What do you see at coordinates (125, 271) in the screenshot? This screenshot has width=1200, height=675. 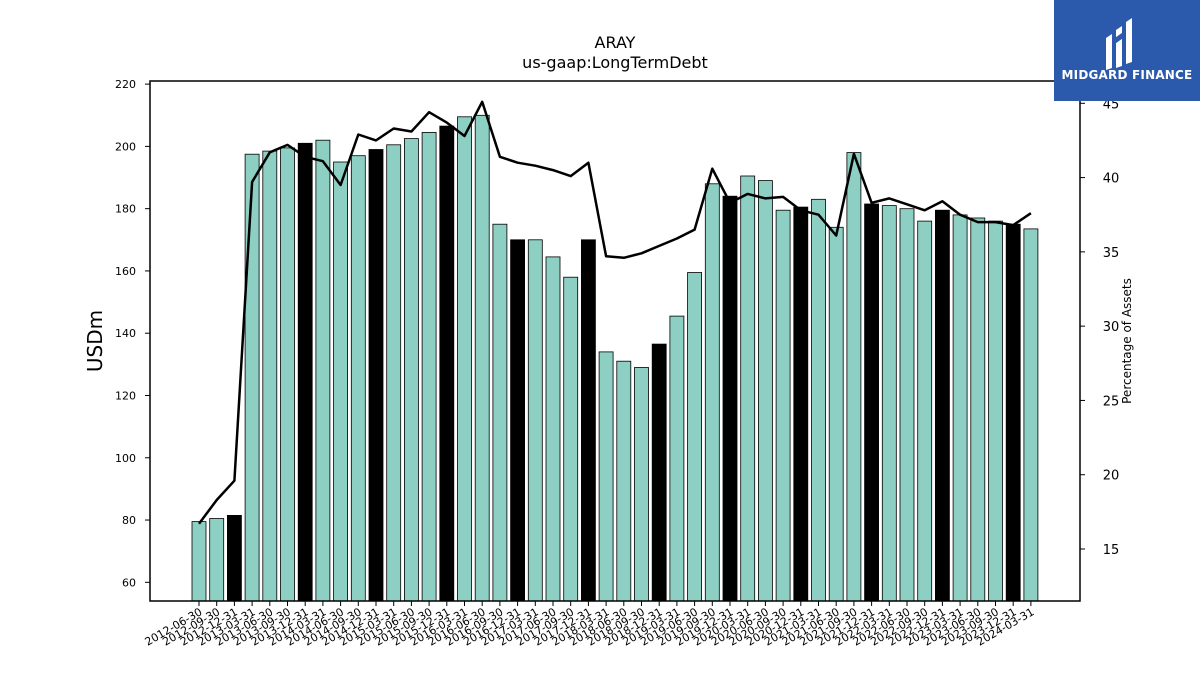 I see `y-tick-label: 160` at bounding box center [125, 271].